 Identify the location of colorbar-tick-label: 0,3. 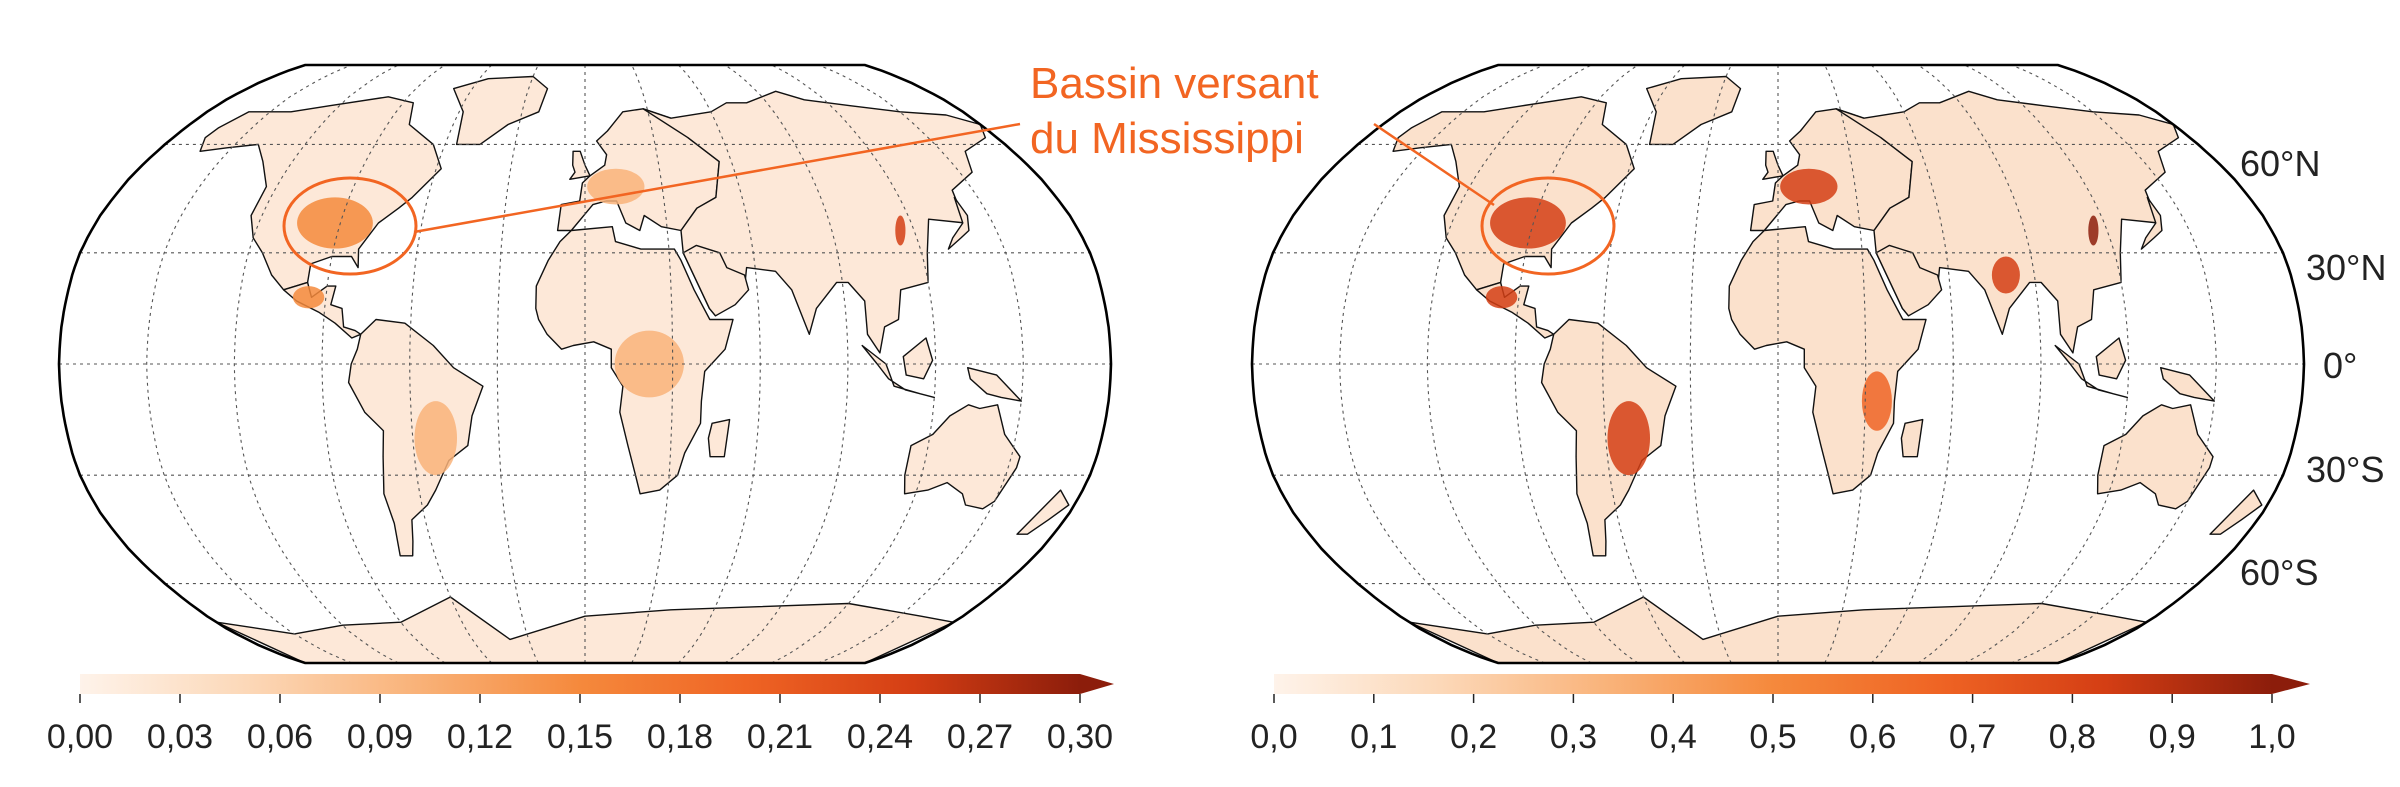
(1573, 737).